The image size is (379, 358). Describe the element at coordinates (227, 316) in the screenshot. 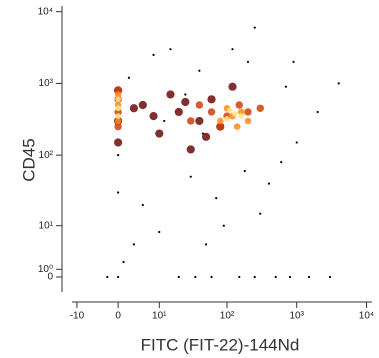

I see `x-tick-label: 10²` at that location.